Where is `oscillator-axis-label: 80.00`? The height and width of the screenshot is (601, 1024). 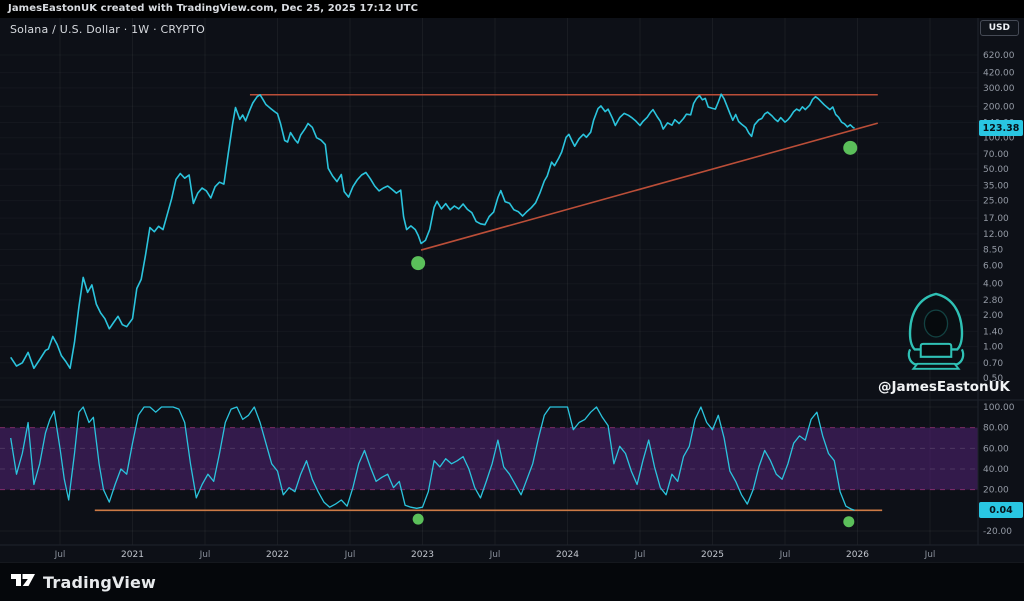 oscillator-axis-label: 80.00 is located at coordinates (996, 429).